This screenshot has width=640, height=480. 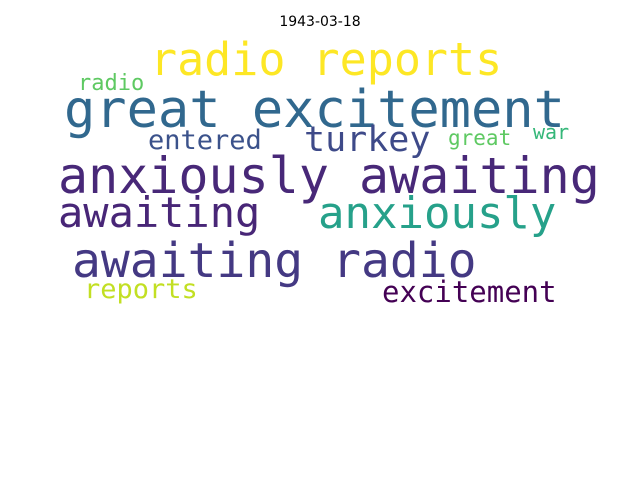 I want to click on word-awaiting: awaiting, so click(x=159, y=212).